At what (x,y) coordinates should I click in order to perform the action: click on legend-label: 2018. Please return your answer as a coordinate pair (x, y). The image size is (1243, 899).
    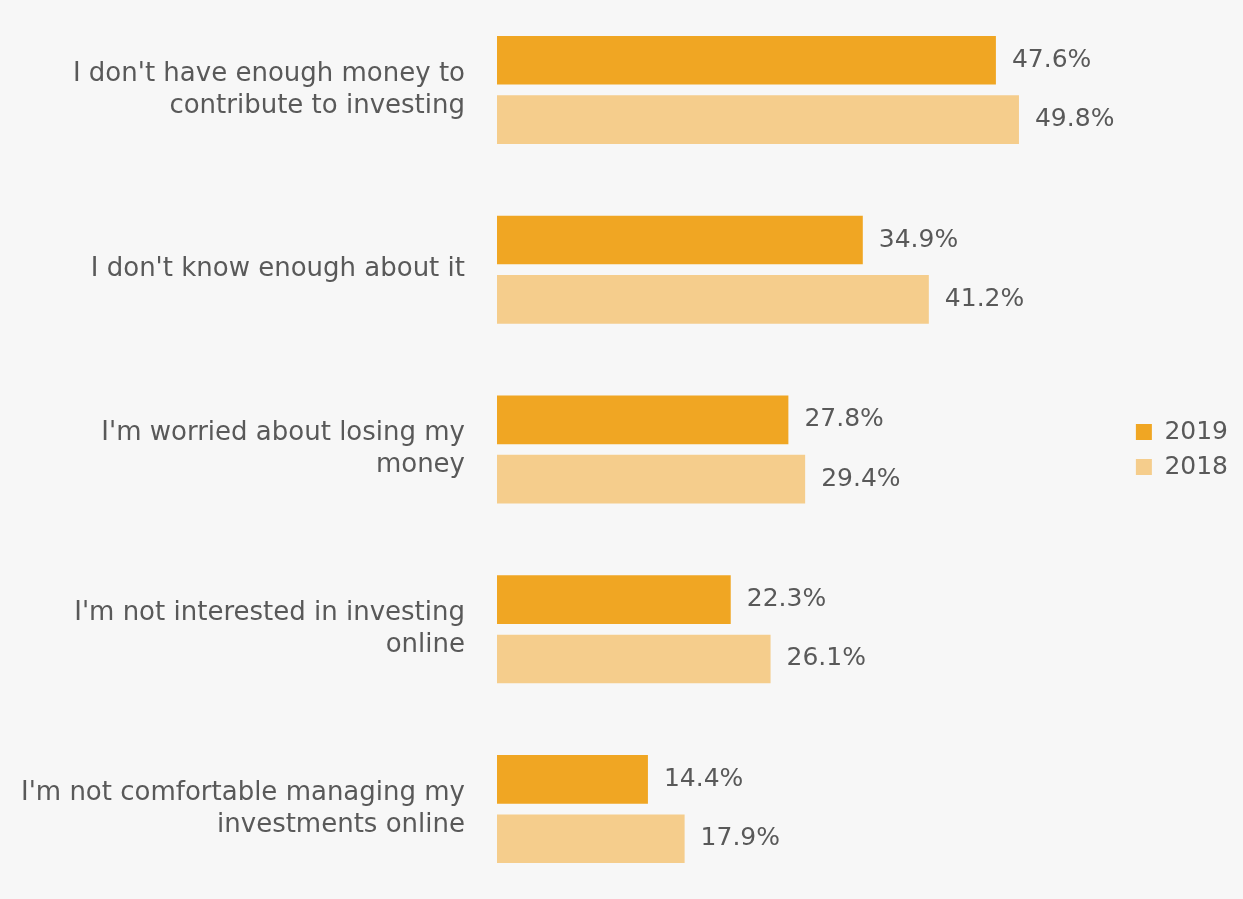
    Looking at the image, I should click on (1196, 465).